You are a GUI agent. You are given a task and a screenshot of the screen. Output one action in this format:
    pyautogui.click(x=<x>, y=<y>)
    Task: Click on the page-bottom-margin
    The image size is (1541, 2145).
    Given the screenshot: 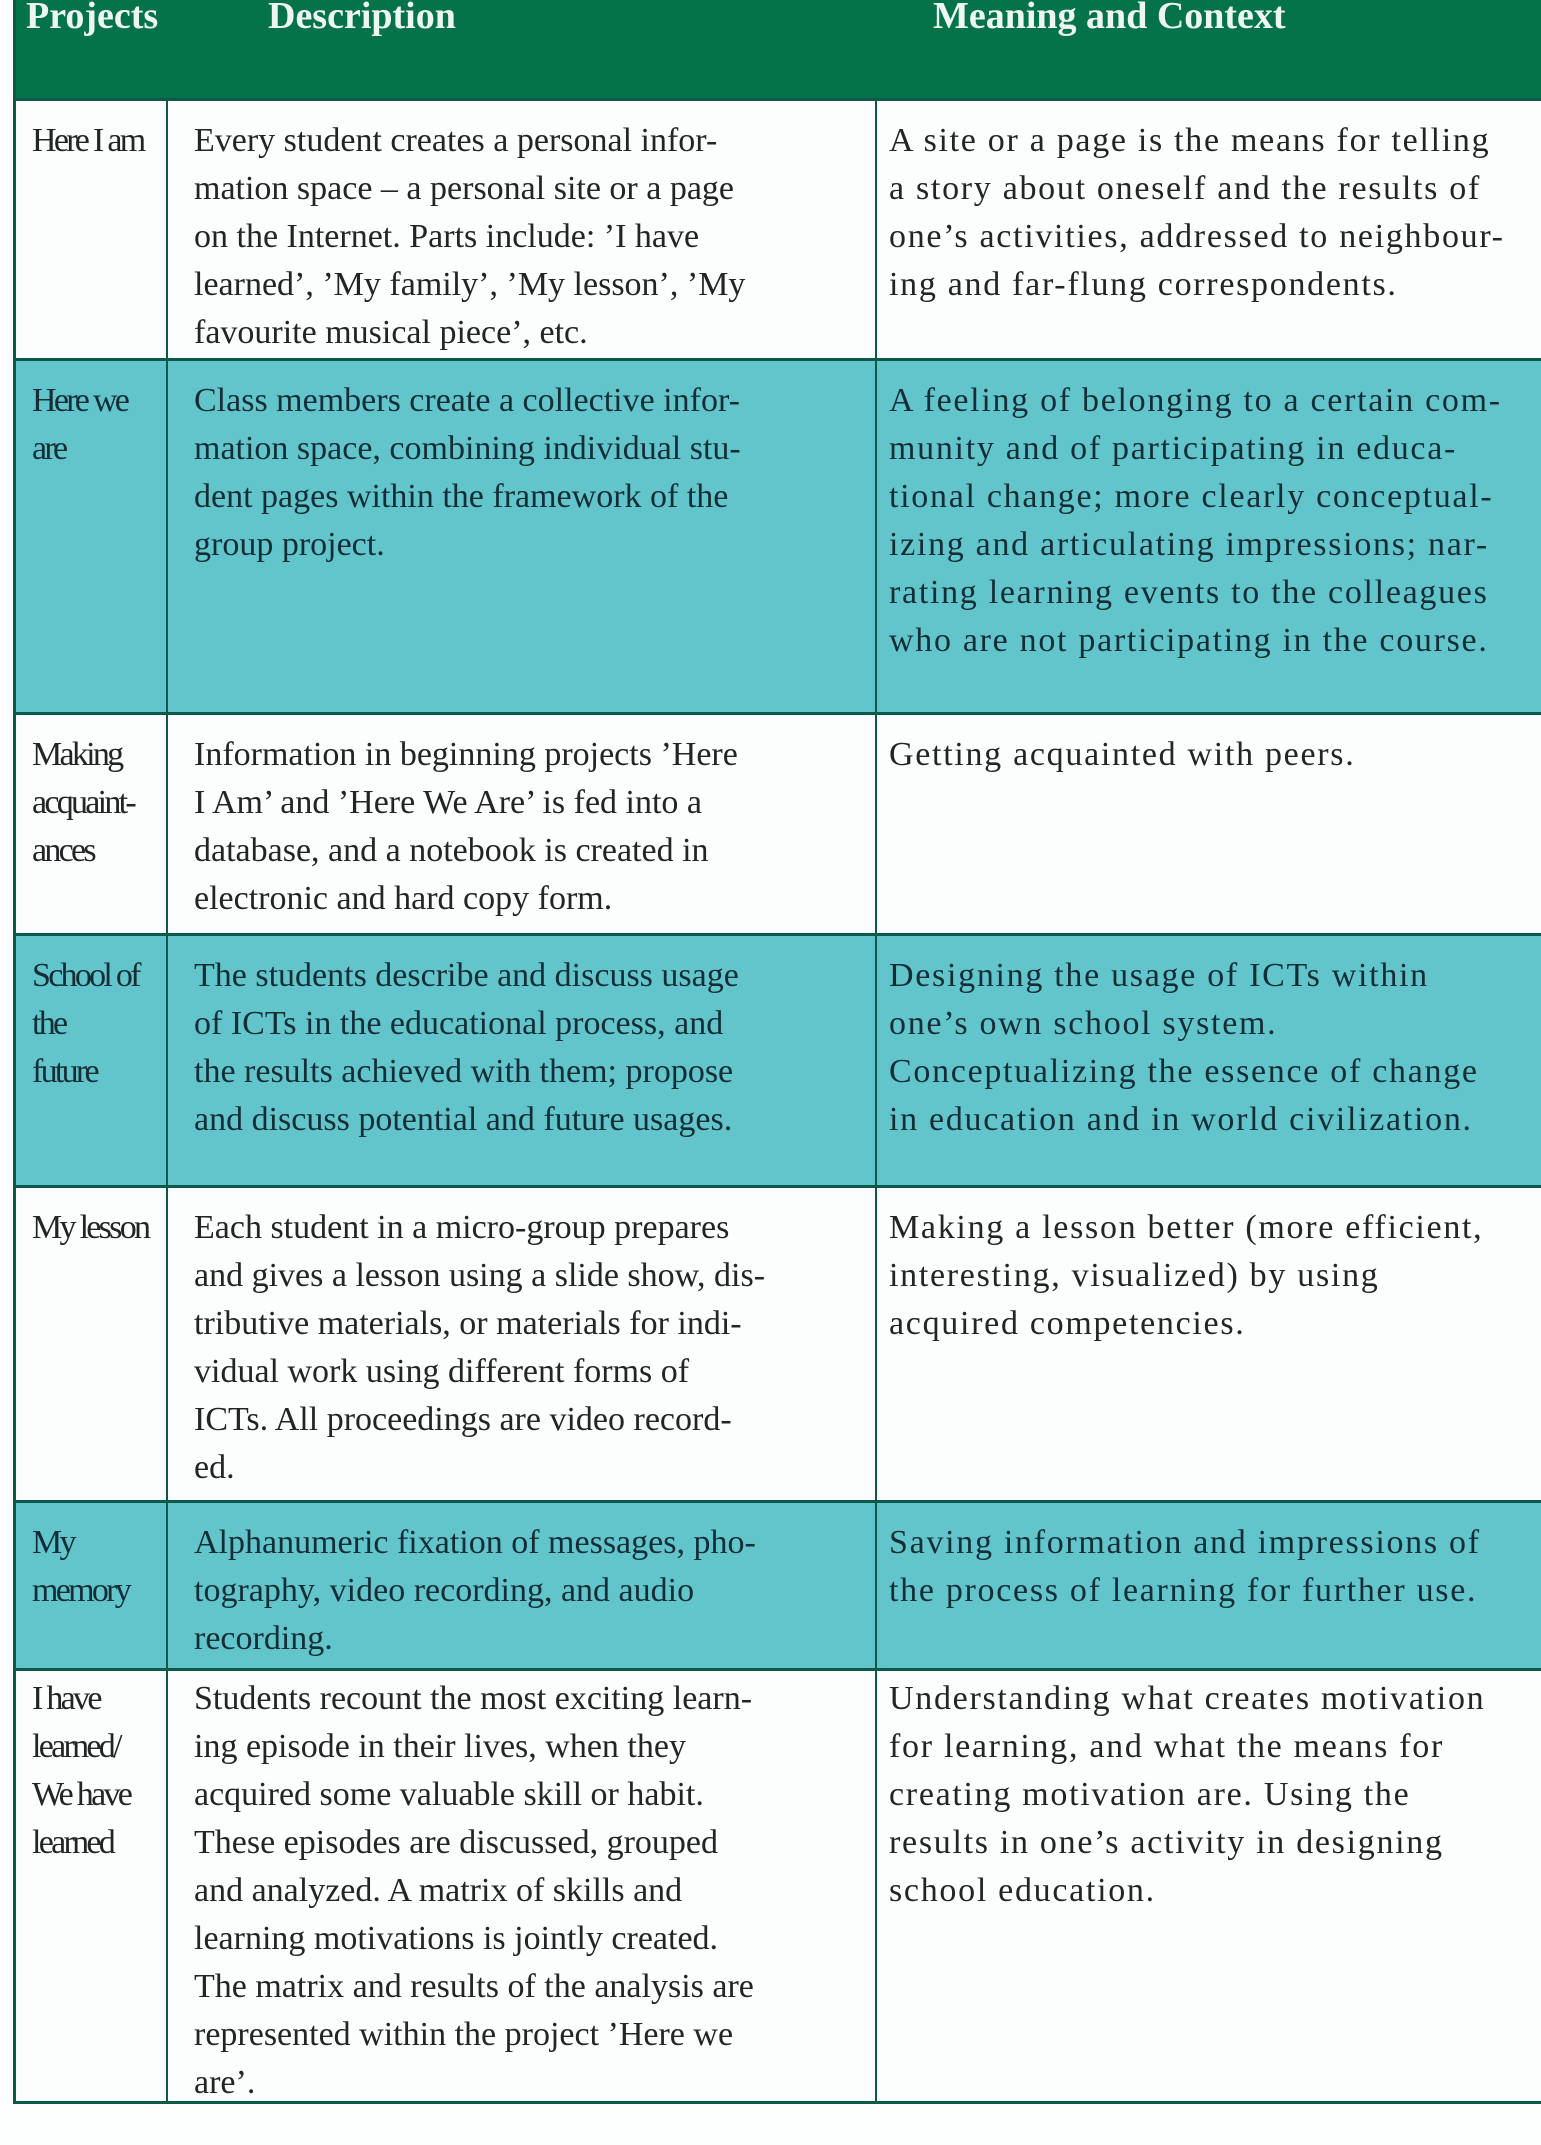 What is the action you would take?
    pyautogui.click(x=770, y=2124)
    